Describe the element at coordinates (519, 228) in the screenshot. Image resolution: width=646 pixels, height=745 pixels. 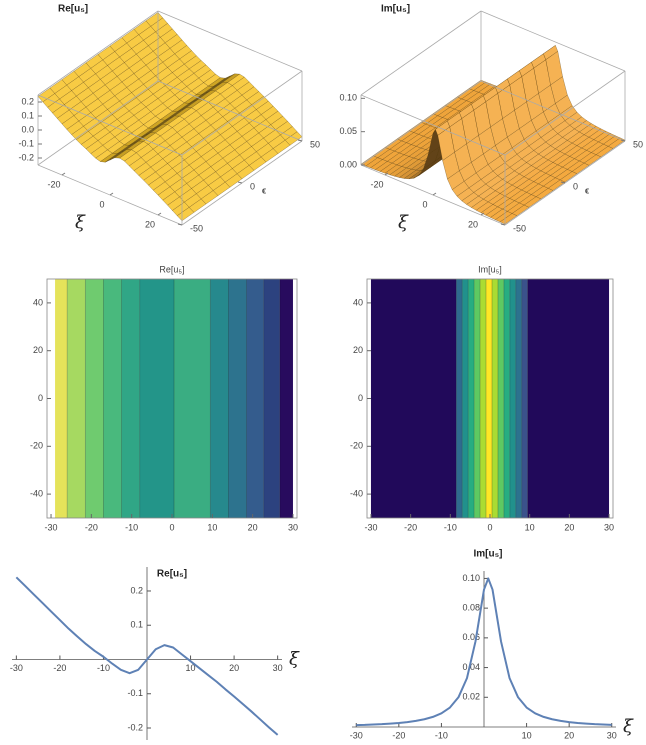
I see `y-tick-label: -50` at that location.